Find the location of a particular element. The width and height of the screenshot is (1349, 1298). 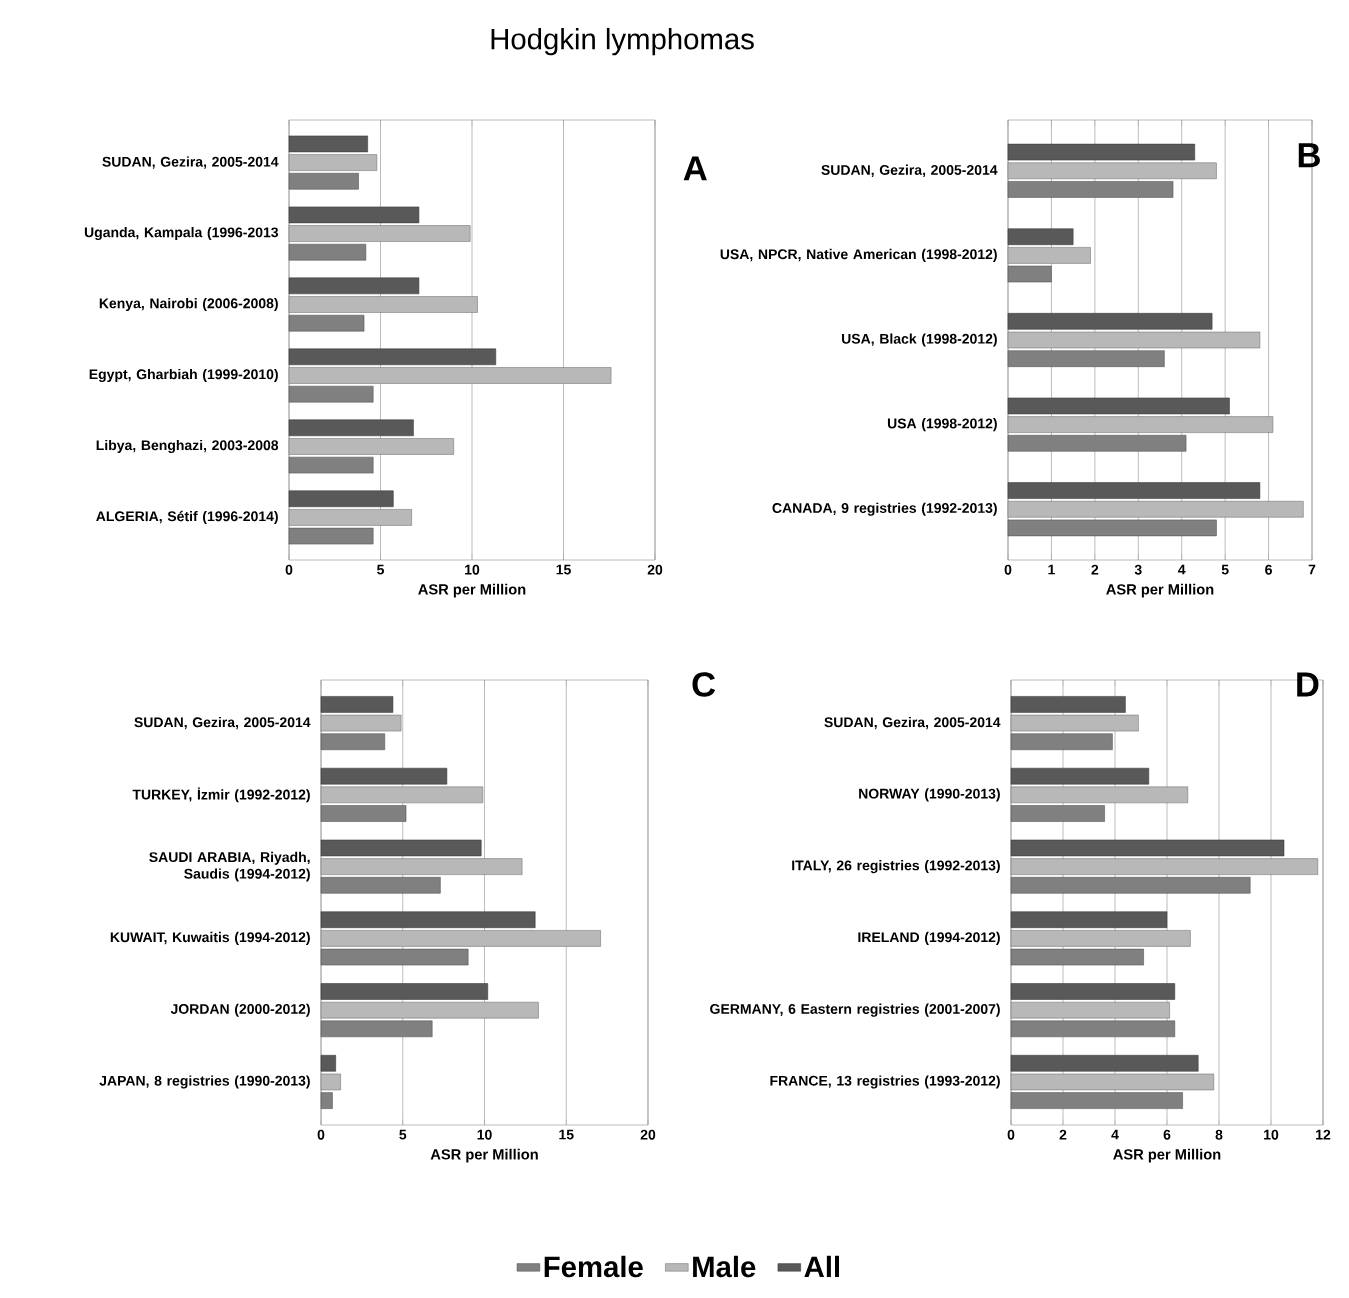

y-tick-label: Kenya, Nairobi (2006-2008) is located at coordinates (188, 305).